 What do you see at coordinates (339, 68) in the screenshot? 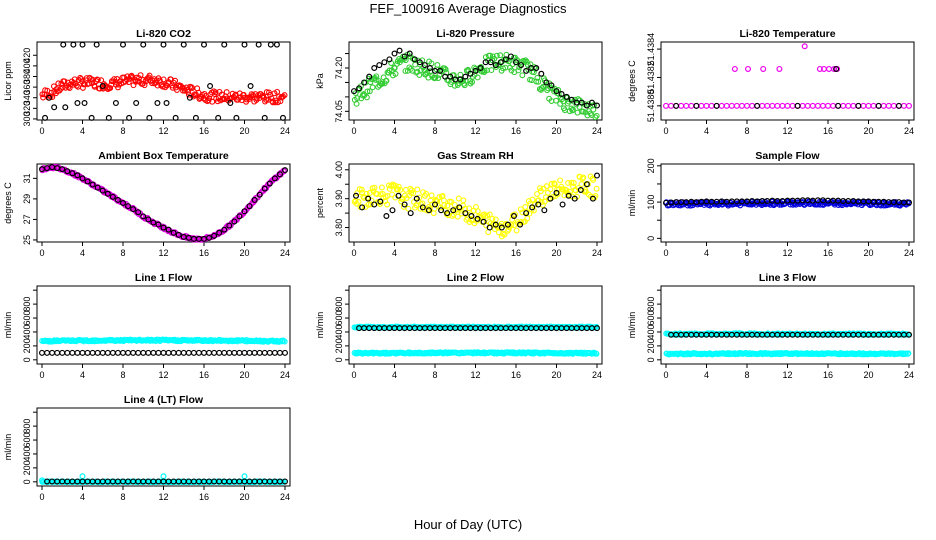
I see `y-tick-label: 74.20` at bounding box center [339, 68].